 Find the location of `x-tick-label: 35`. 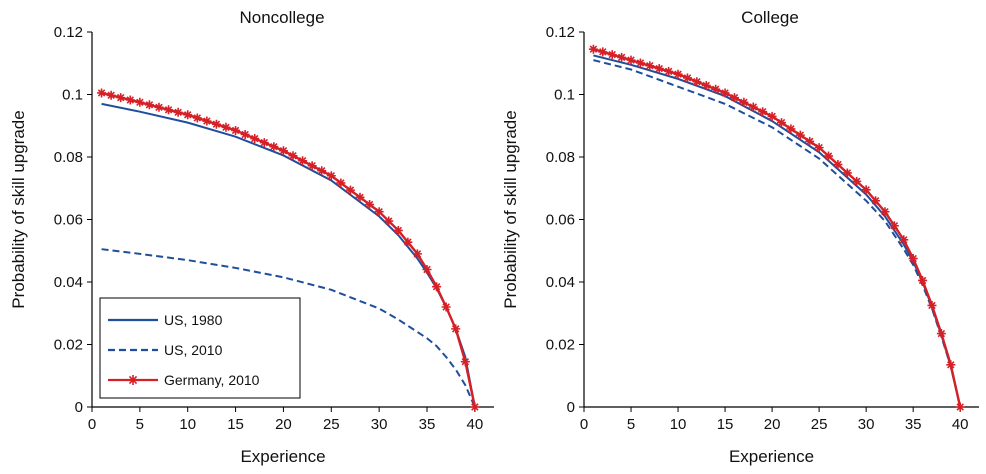

x-tick-label: 35 is located at coordinates (427, 424).